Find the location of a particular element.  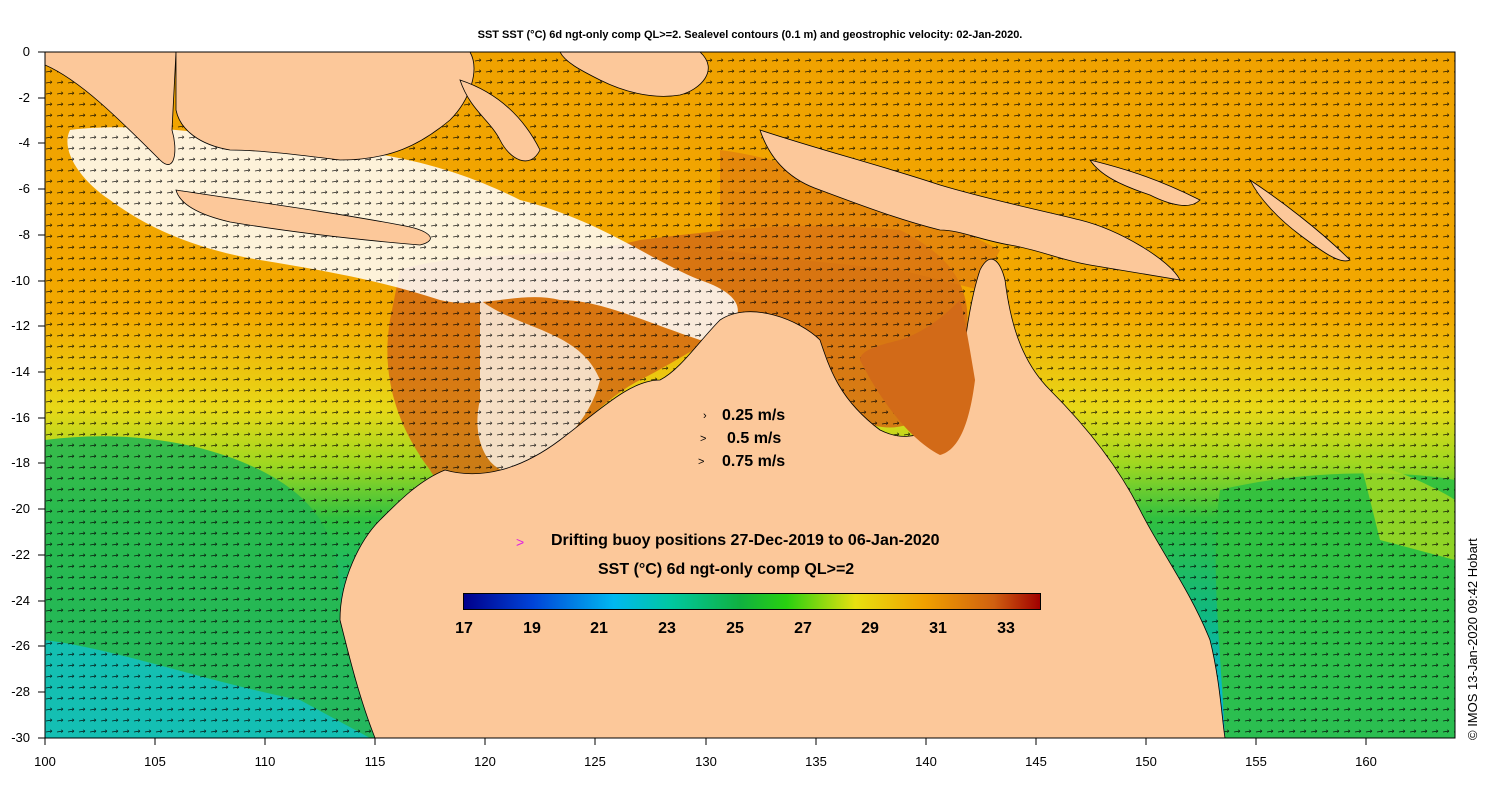

y-tick-label: -16 is located at coordinates (20, 417).